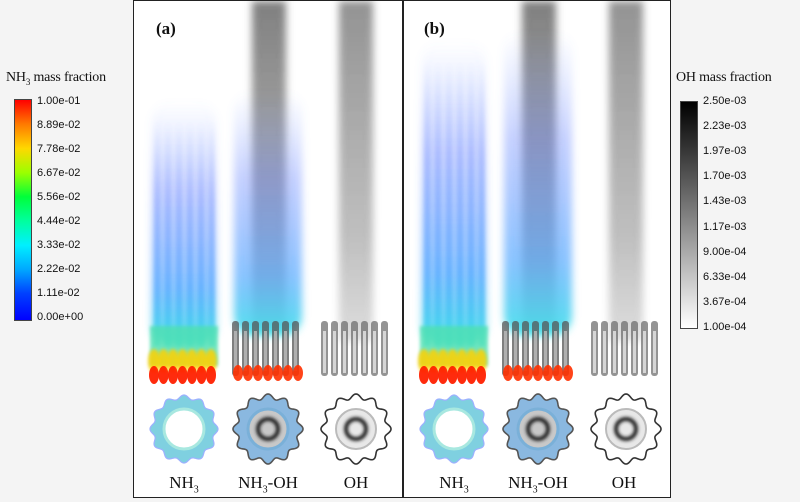 The height and width of the screenshot is (502, 800). What do you see at coordinates (268, 484) in the screenshot?
I see `panel-a-case-nh3-oh: NH3-OH` at bounding box center [268, 484].